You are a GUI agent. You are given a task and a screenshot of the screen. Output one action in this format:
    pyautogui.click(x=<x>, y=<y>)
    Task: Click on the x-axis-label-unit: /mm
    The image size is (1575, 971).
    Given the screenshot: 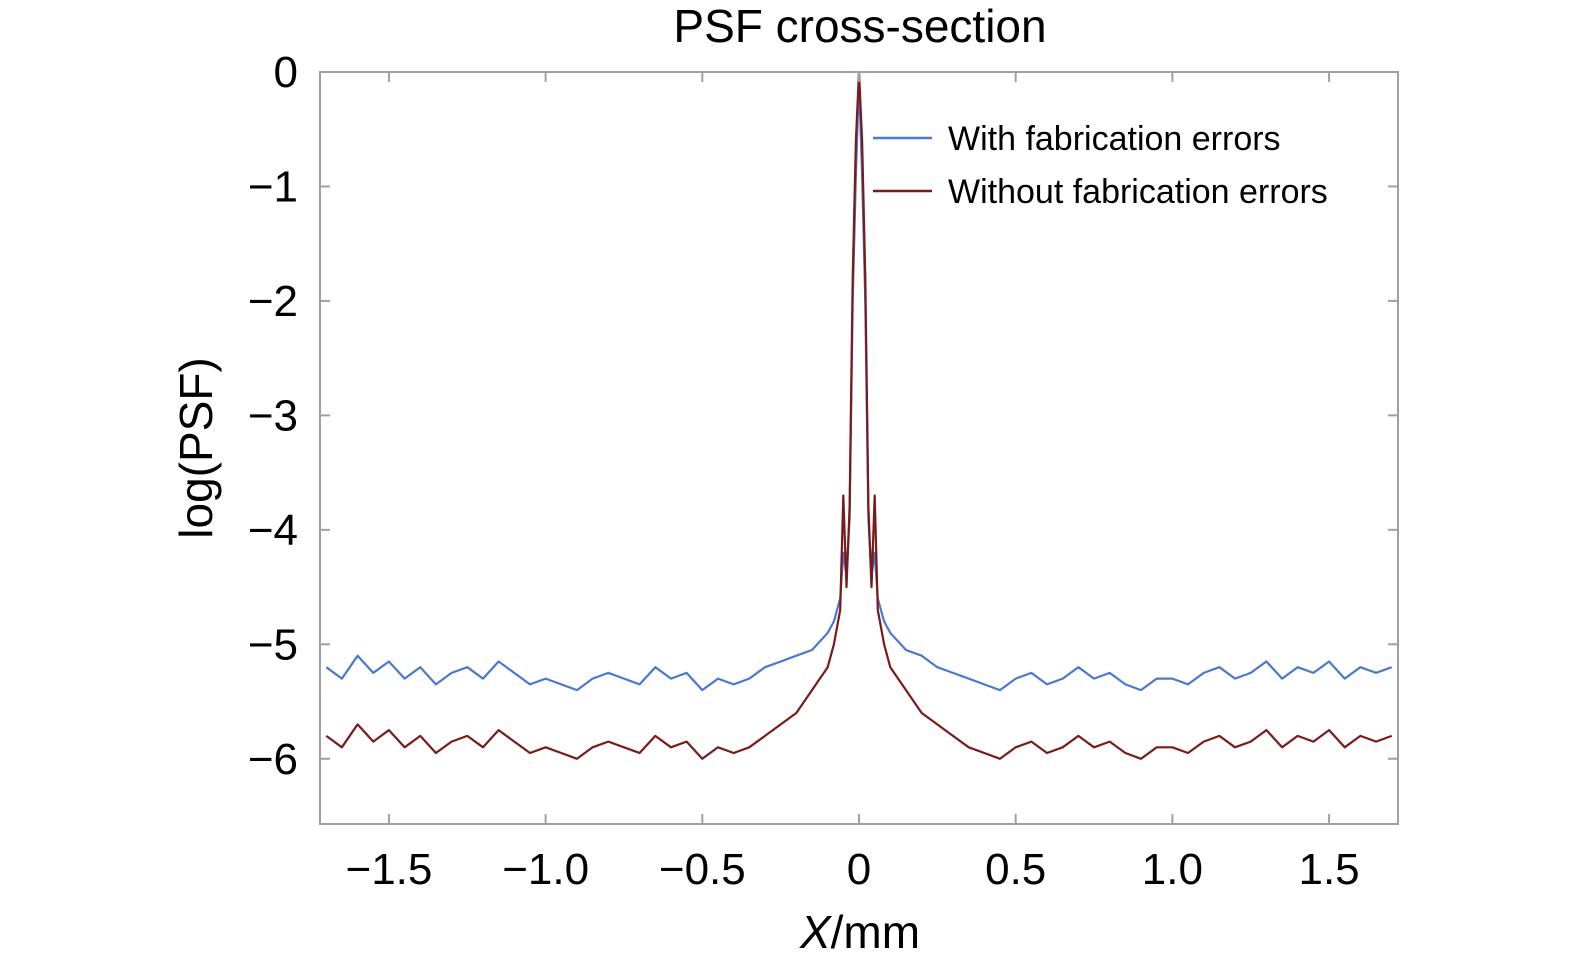 What is the action you would take?
    pyautogui.click(x=875, y=932)
    